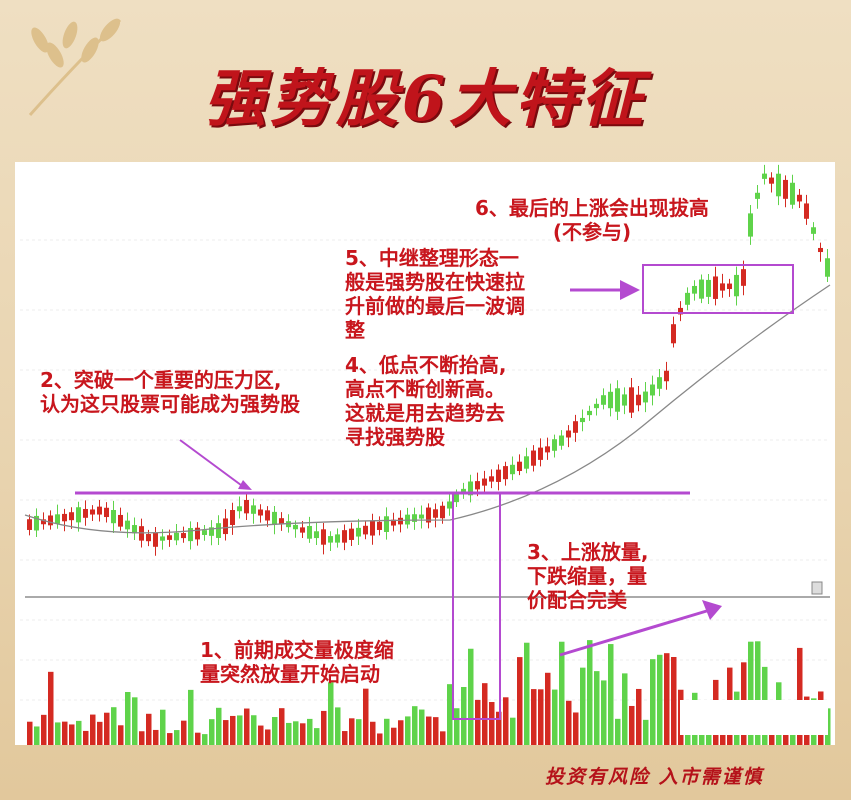  Describe the element at coordinates (718, 289) in the screenshot. I see `consolidation-box` at that location.